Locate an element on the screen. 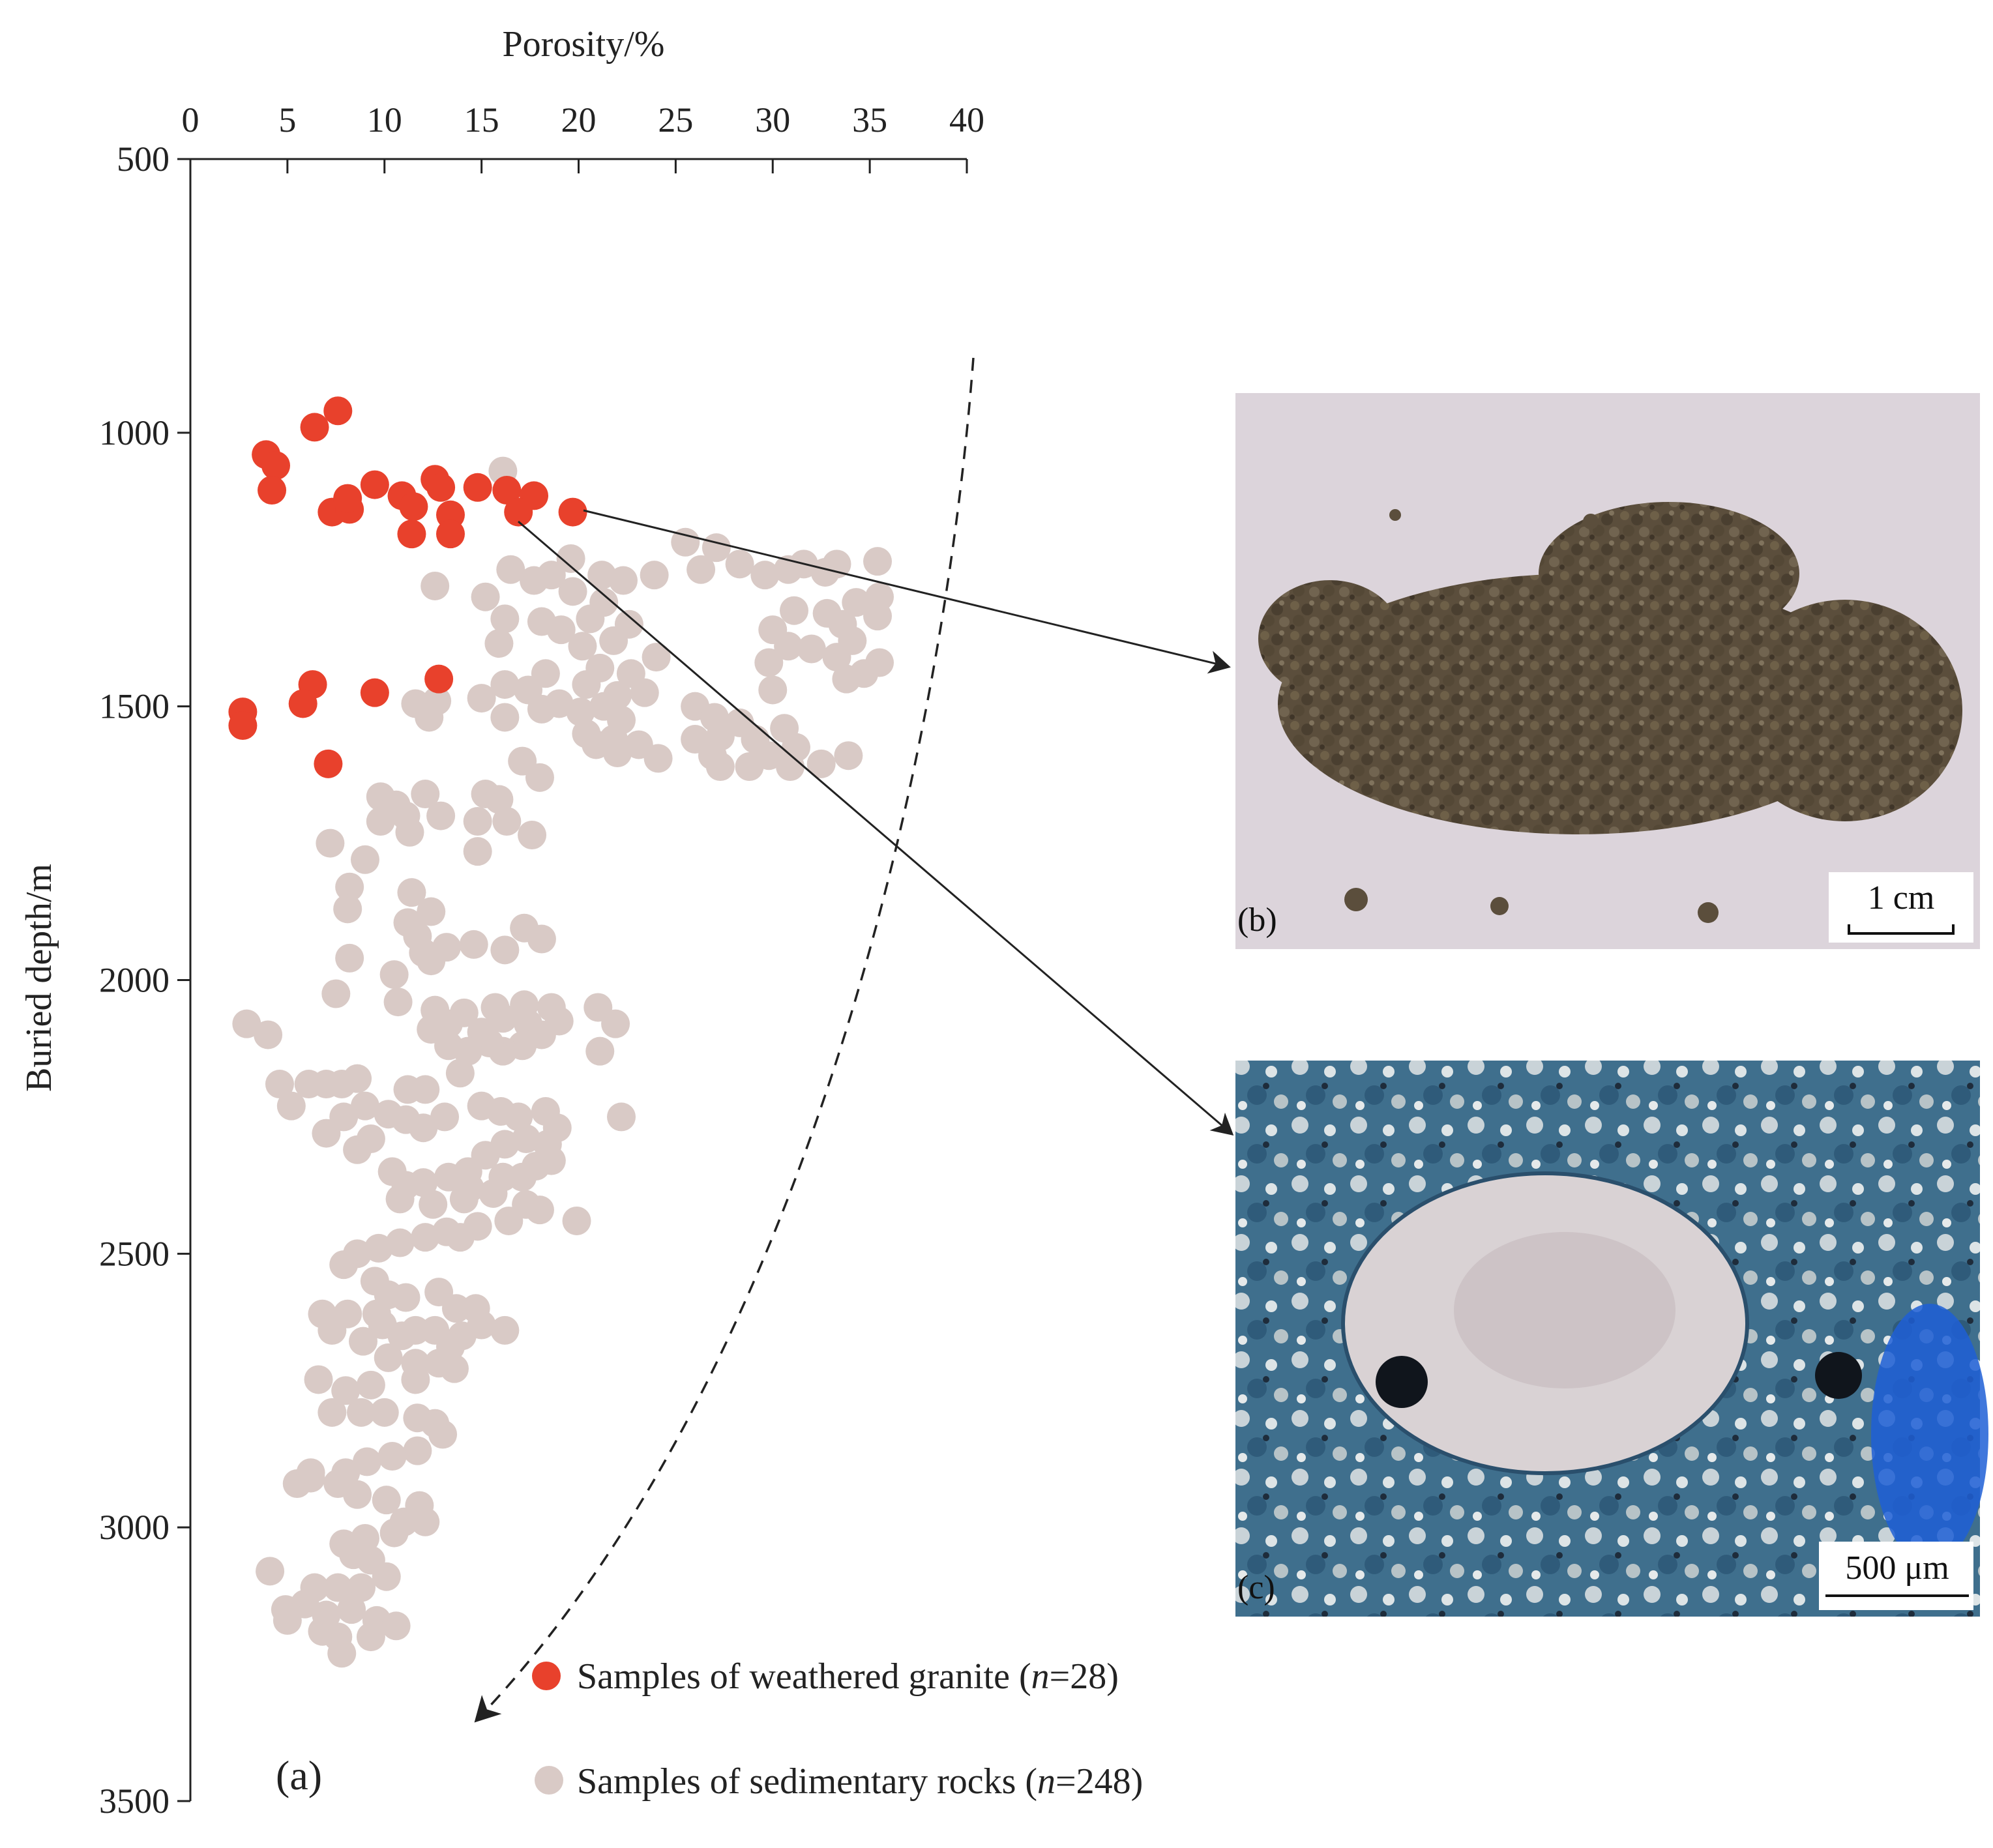 The width and height of the screenshot is (1993, 1848). x-tick-label: 30 is located at coordinates (772, 120).